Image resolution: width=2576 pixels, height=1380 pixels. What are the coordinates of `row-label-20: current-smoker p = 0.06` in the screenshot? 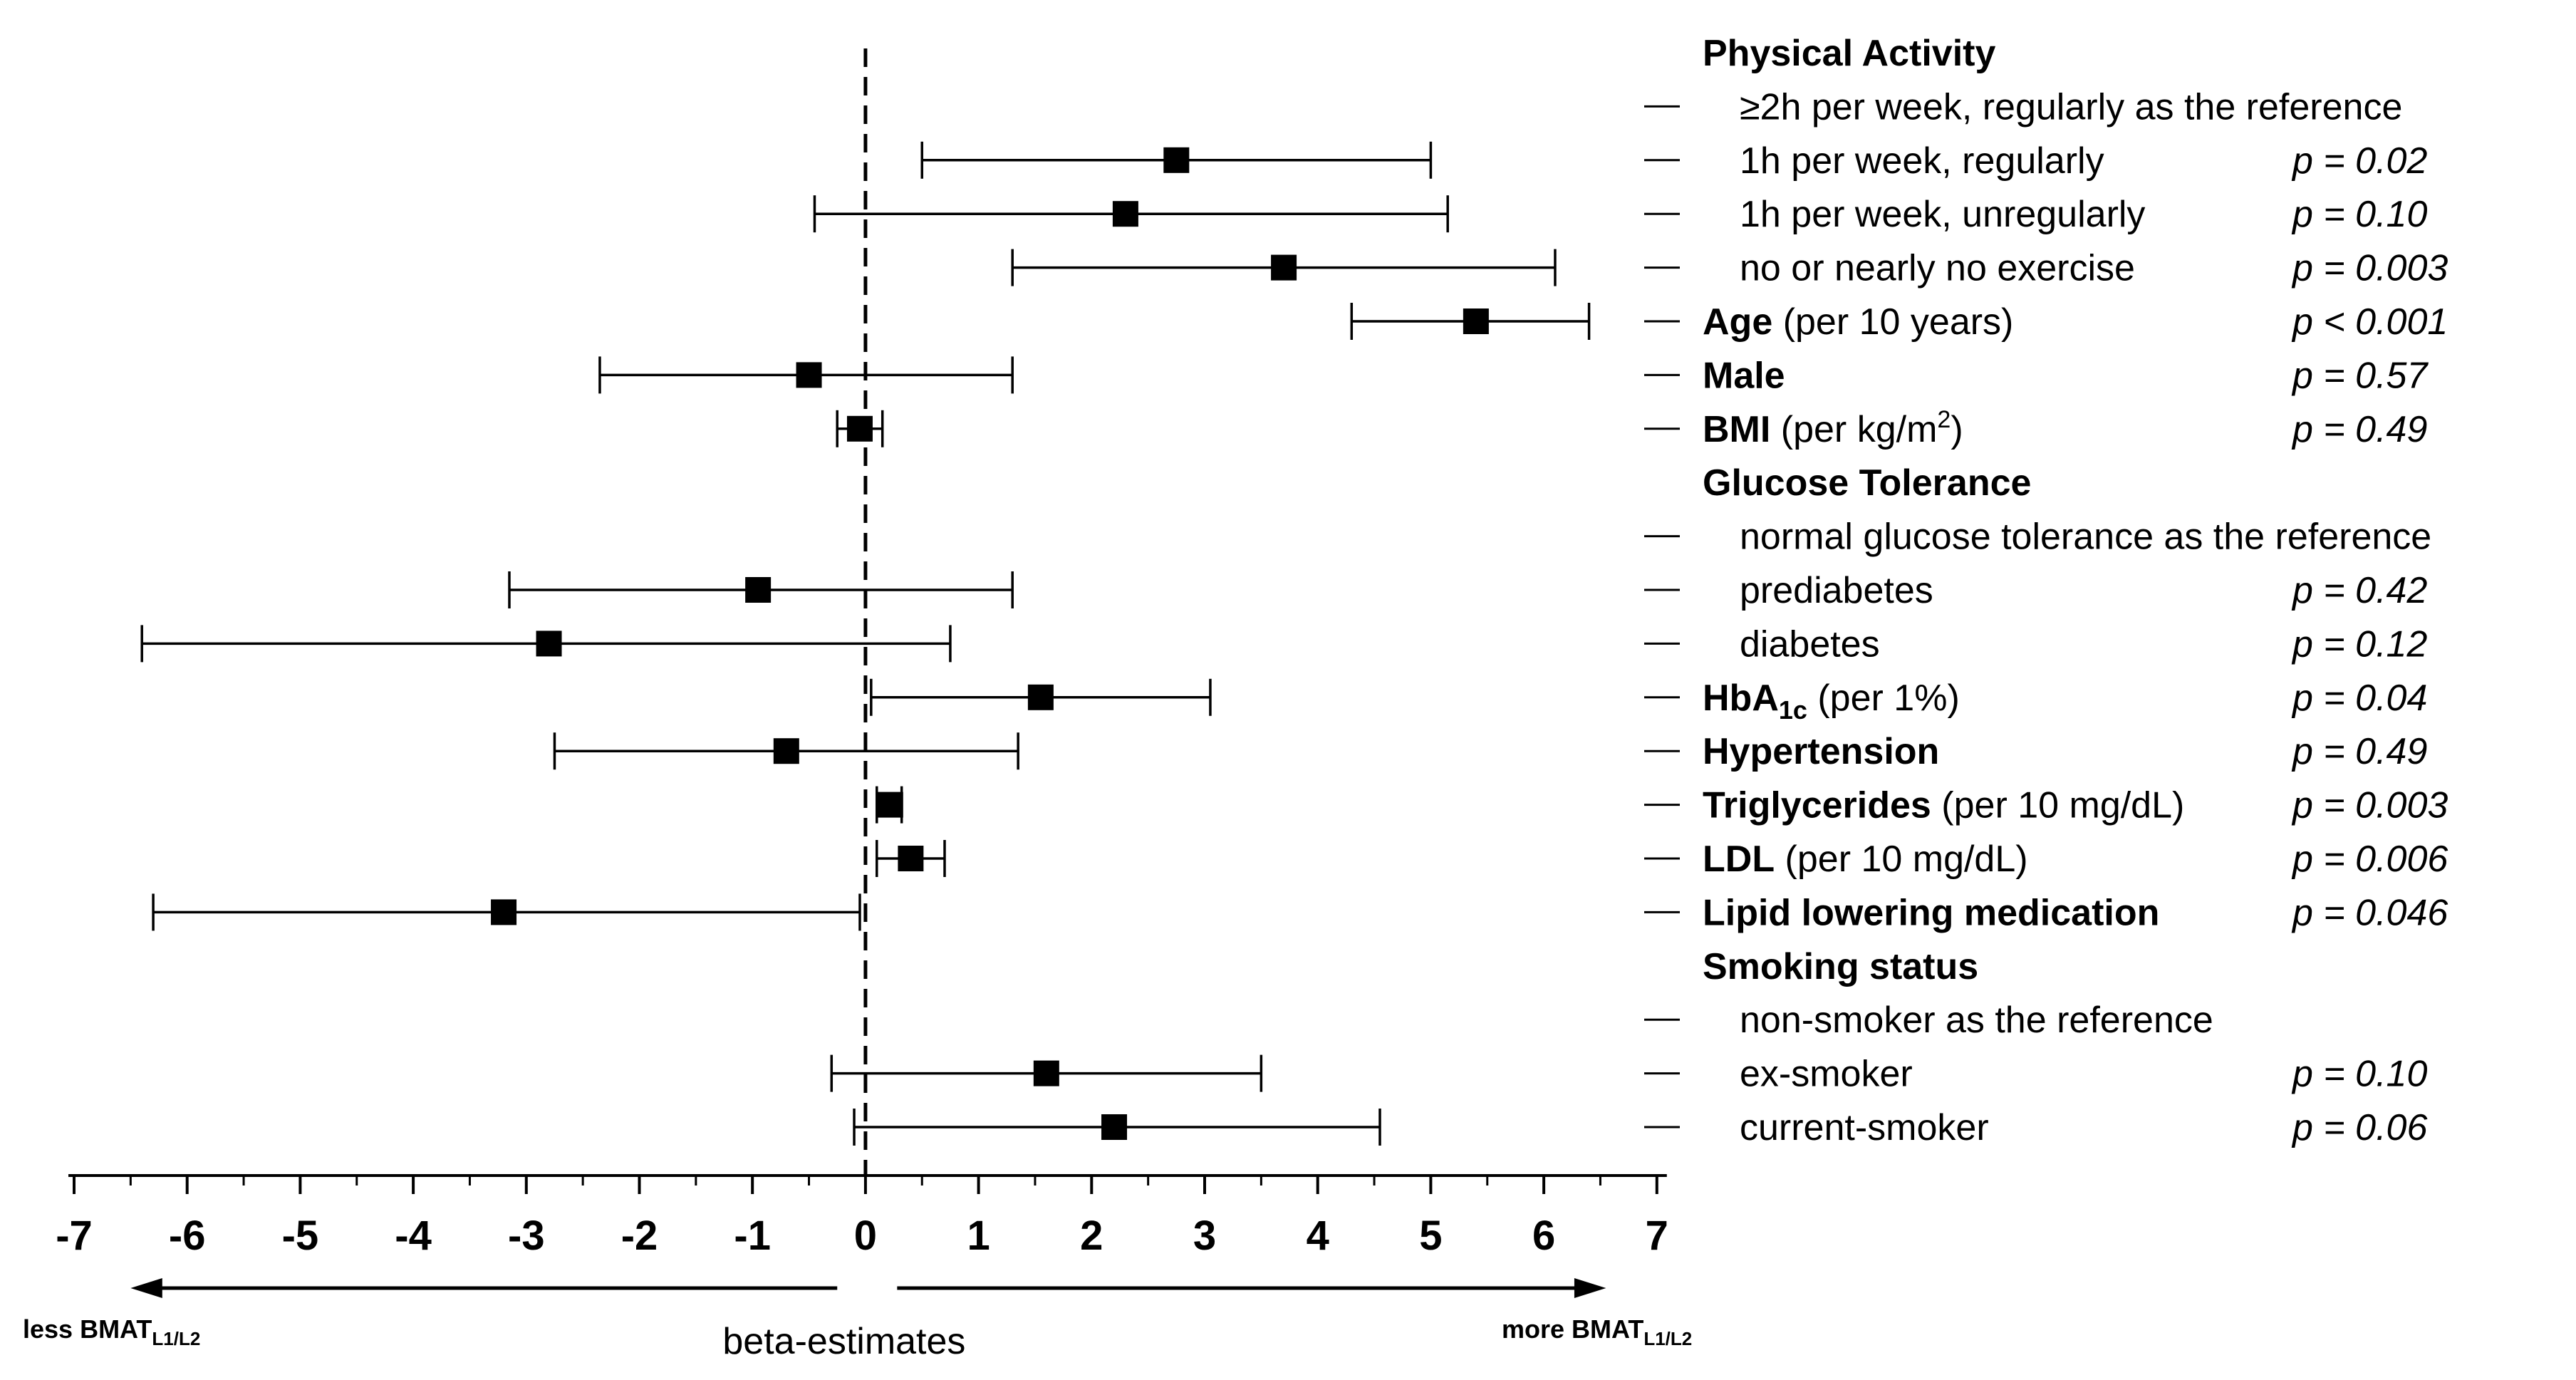 It's located at (2035, 1127).